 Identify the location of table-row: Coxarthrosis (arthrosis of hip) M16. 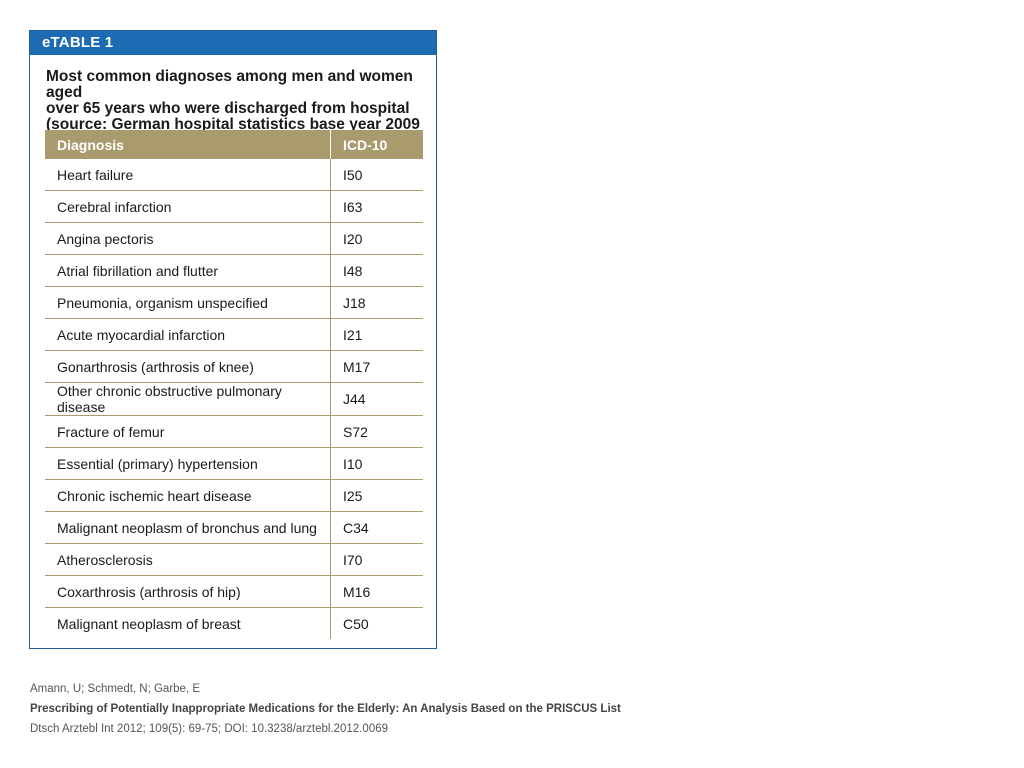
(234, 591).